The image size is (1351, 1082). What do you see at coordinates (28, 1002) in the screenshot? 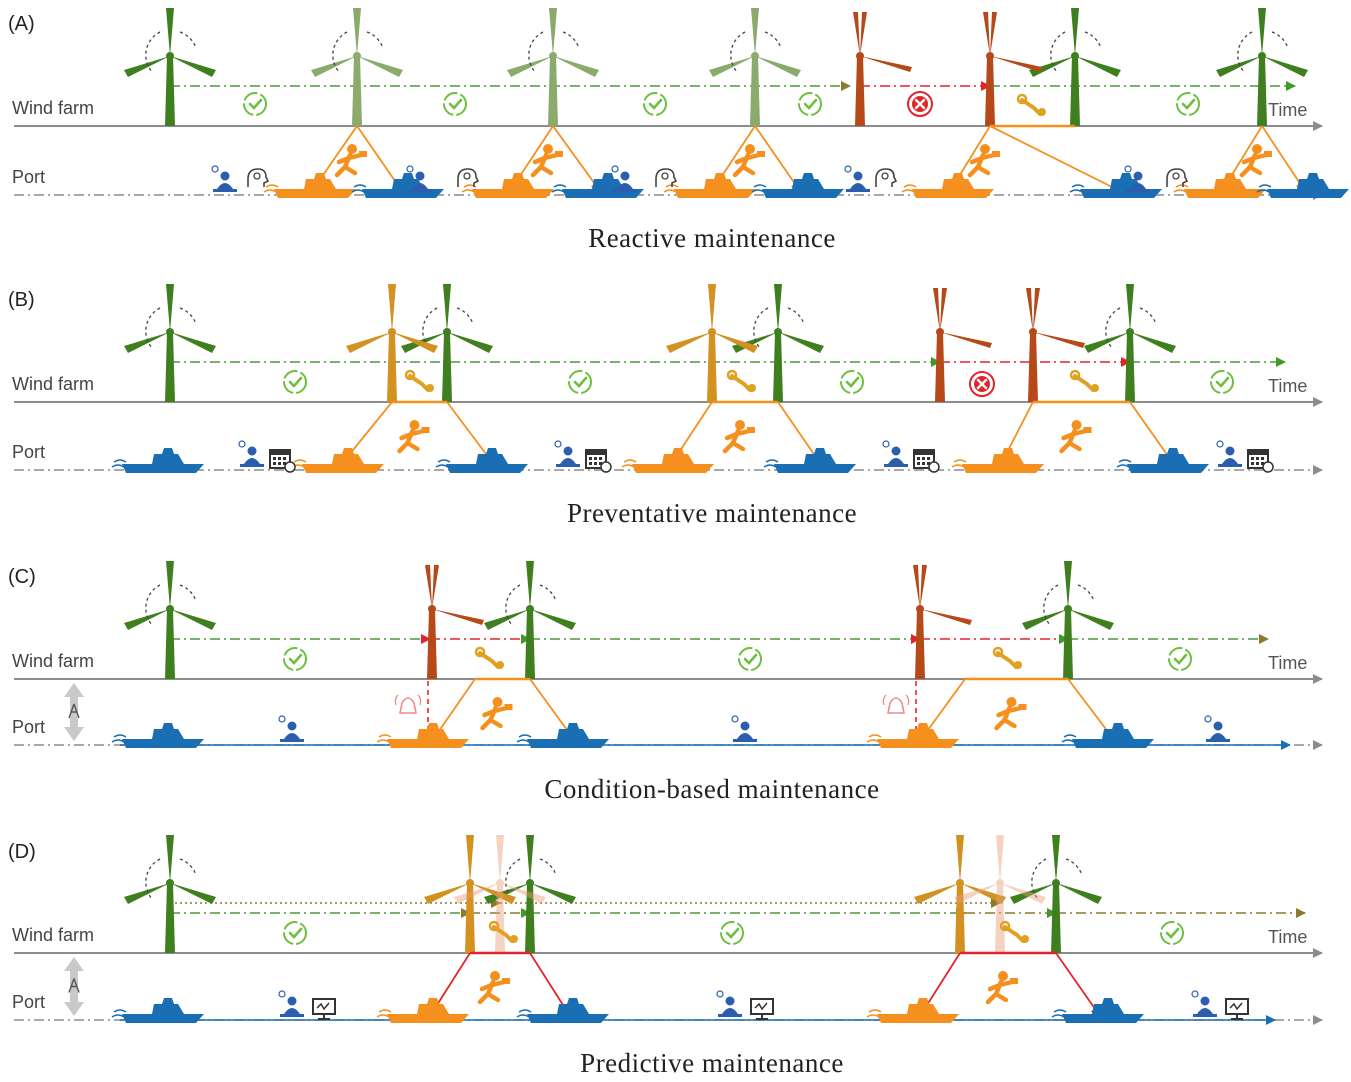
I see `port-label: Port` at bounding box center [28, 1002].